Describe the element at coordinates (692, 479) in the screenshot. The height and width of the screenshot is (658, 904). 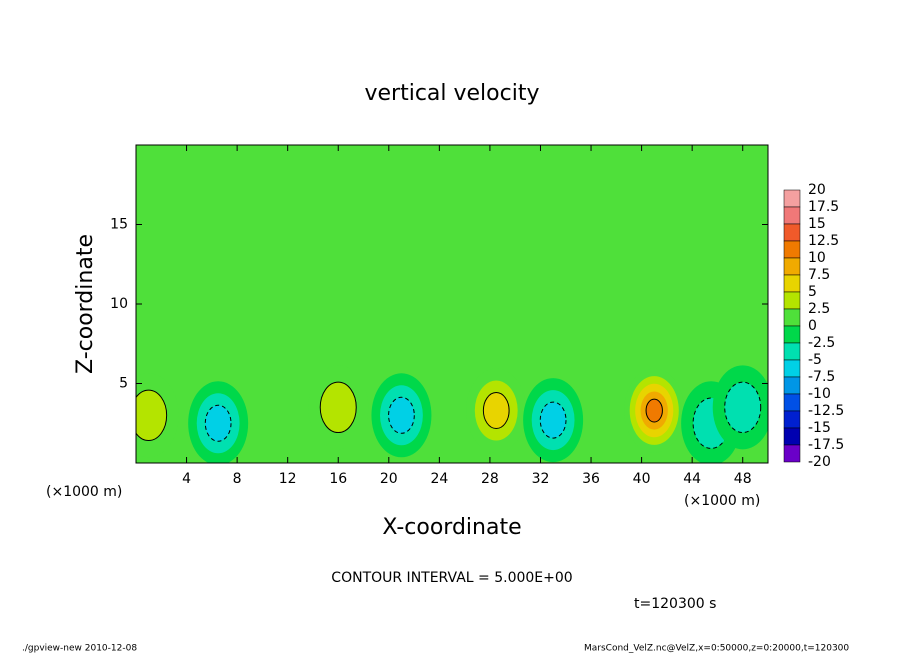
I see `x-tick-label: 44` at that location.